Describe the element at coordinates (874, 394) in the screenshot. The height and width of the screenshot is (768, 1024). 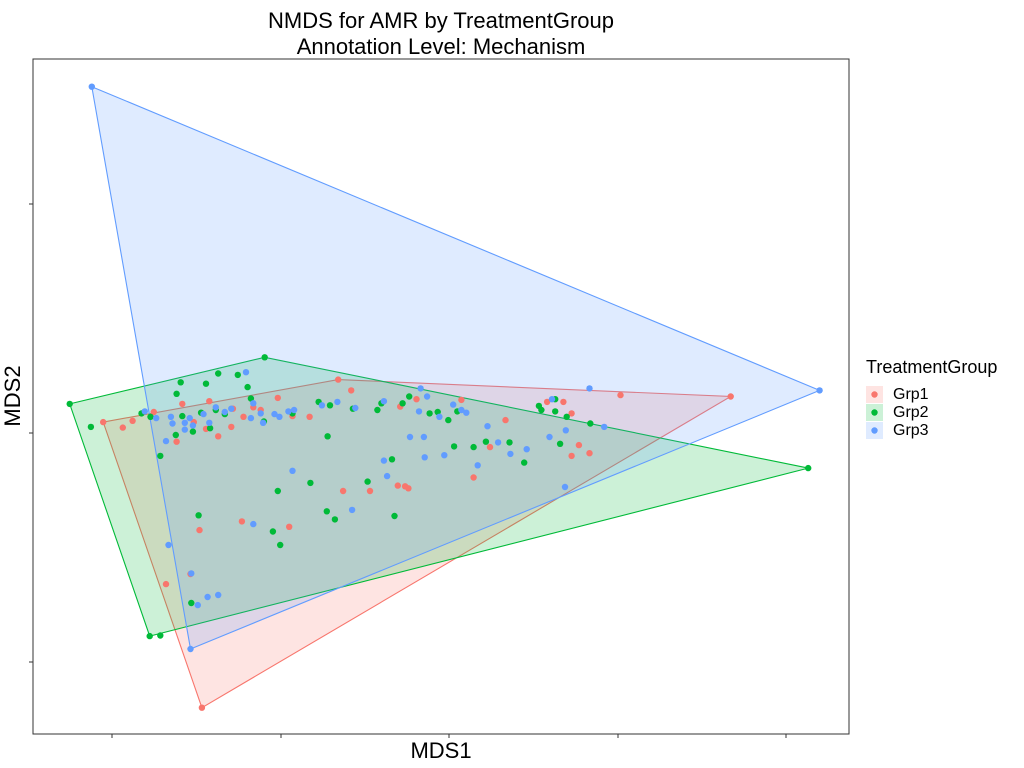
I see `legend-marker-grp1` at that location.